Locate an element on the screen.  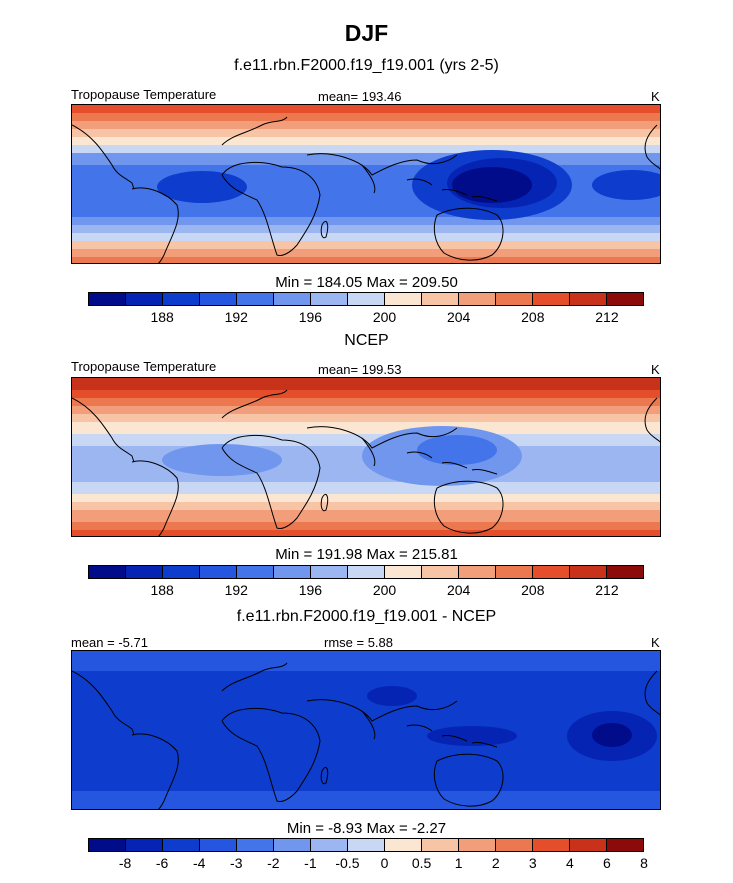
colorbar-tick-label: 0 is located at coordinates (384, 863).